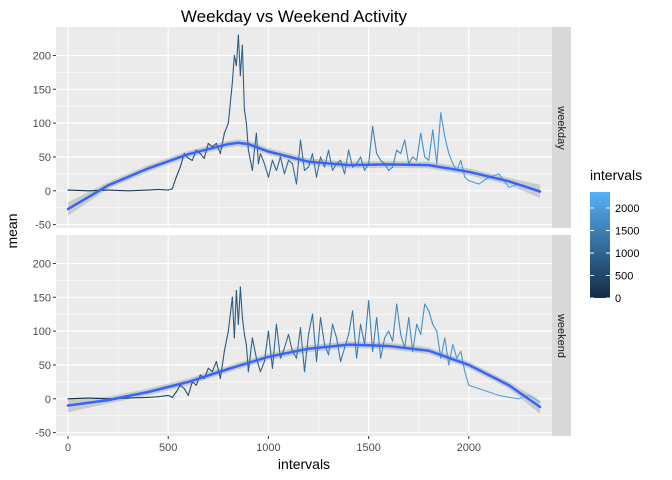 This screenshot has height=480, width=672. Describe the element at coordinates (561, 127) in the screenshot. I see `strip-background-weekday` at that location.